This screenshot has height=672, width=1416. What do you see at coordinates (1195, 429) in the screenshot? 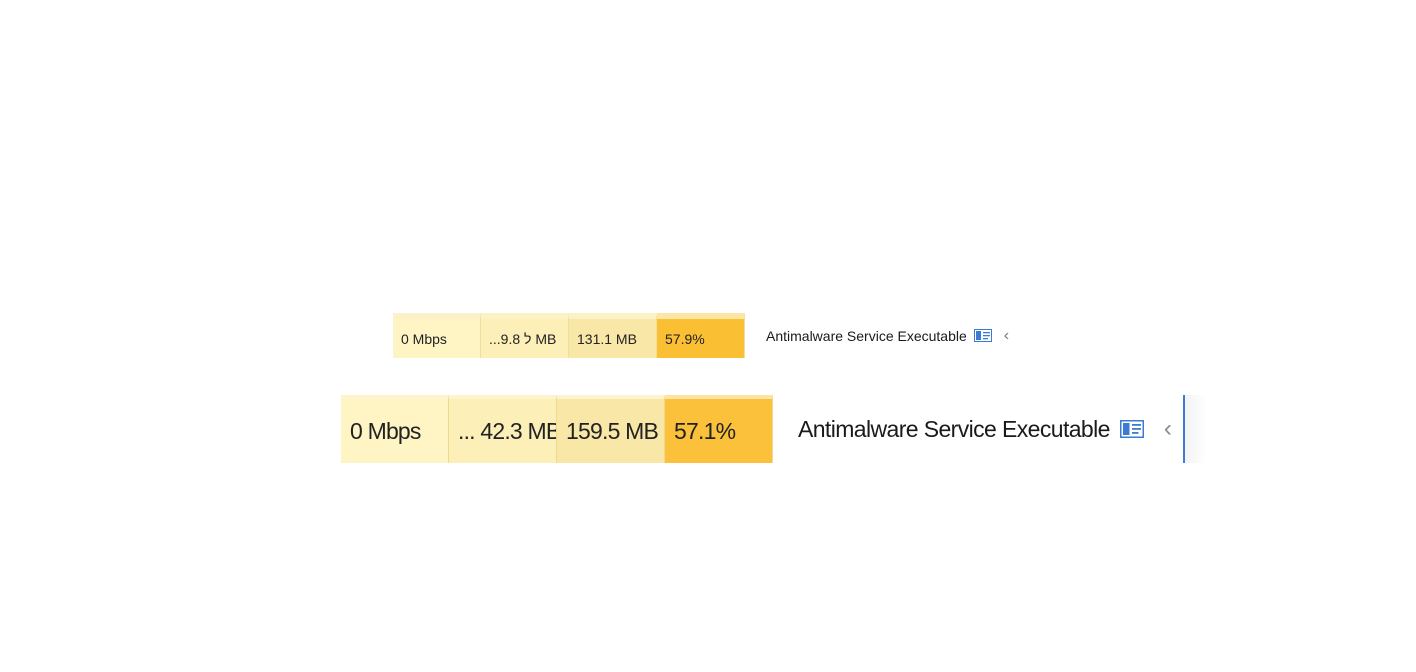
I see `panel-edge` at bounding box center [1195, 429].